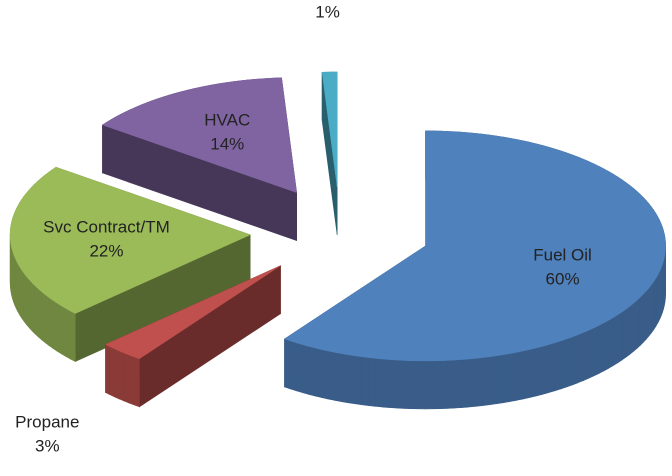 Image resolution: width=672 pixels, height=476 pixels. Describe the element at coordinates (563, 279) in the screenshot. I see `slice-value-label: 60%` at that location.